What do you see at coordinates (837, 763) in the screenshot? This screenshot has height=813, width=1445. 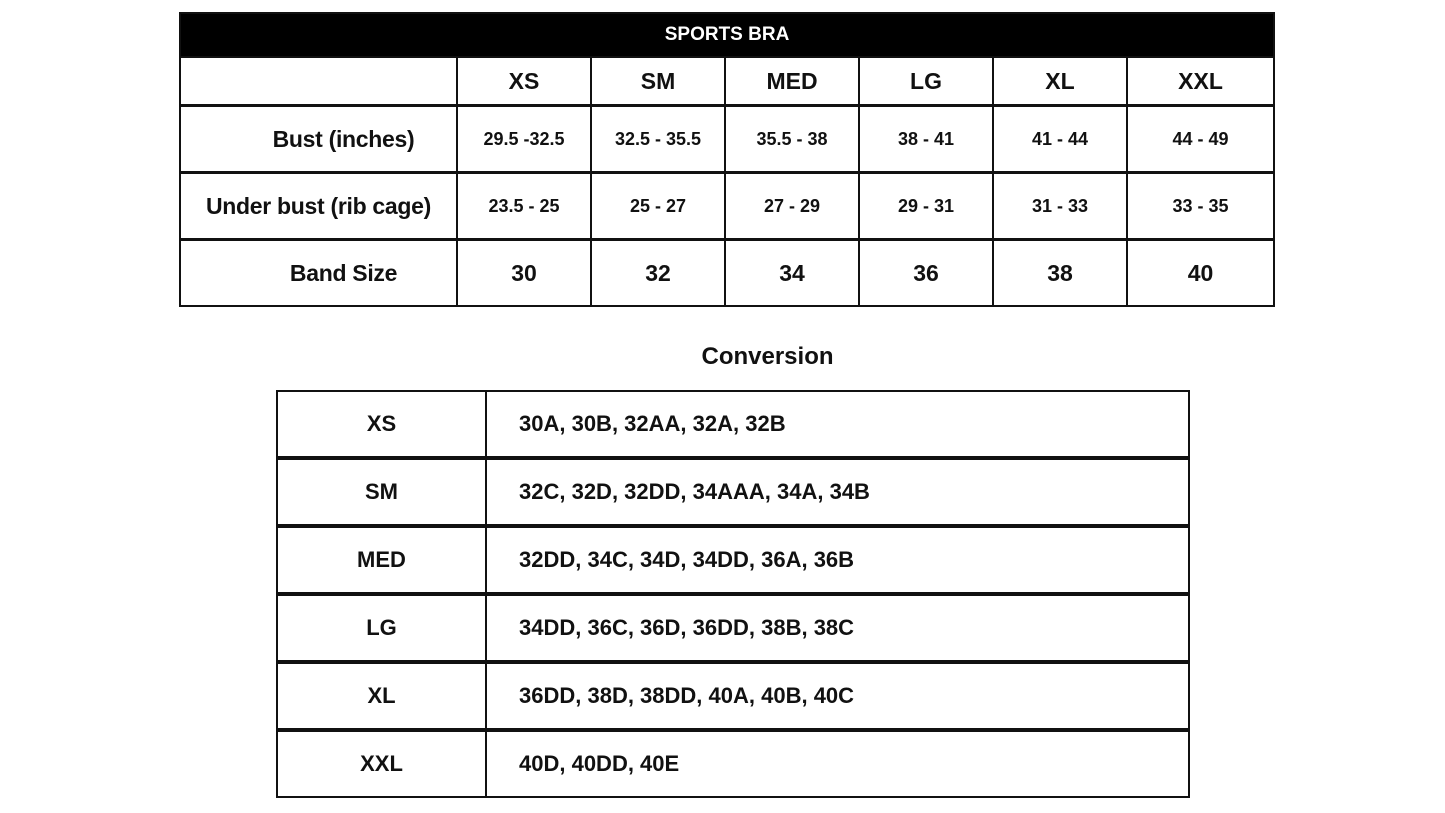 I see `conversion-bra-sizes: 40D, 40DD, 40E` at bounding box center [837, 763].